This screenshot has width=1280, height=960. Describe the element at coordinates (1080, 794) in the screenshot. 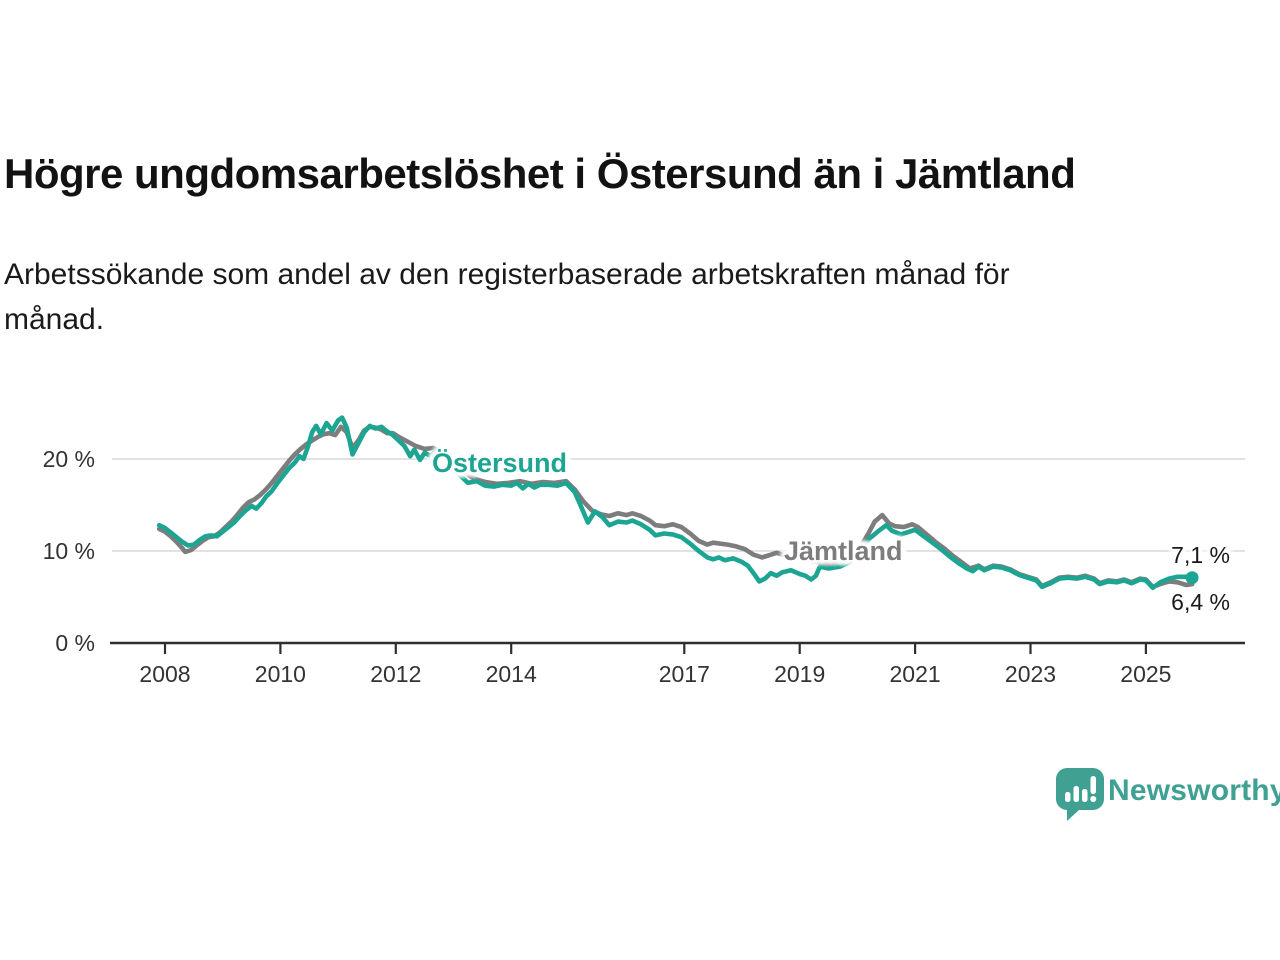

I see `bar-chart-speech-bubble-icon` at that location.